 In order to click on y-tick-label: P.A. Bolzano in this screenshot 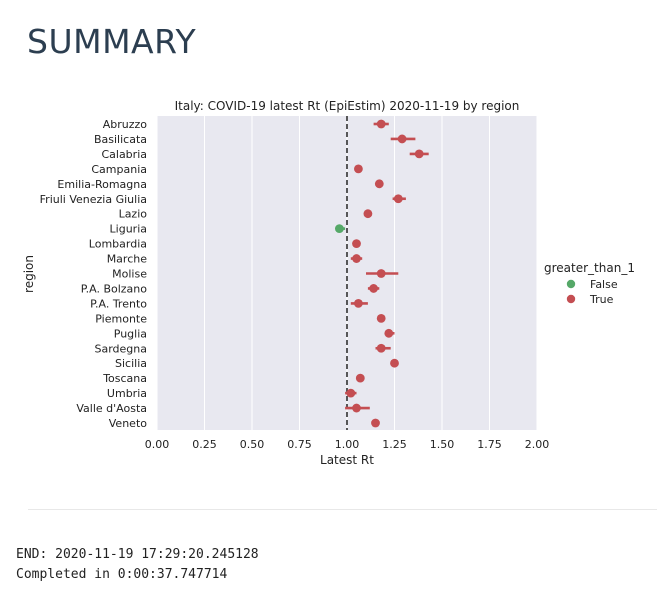, I will do `click(114, 288)`.